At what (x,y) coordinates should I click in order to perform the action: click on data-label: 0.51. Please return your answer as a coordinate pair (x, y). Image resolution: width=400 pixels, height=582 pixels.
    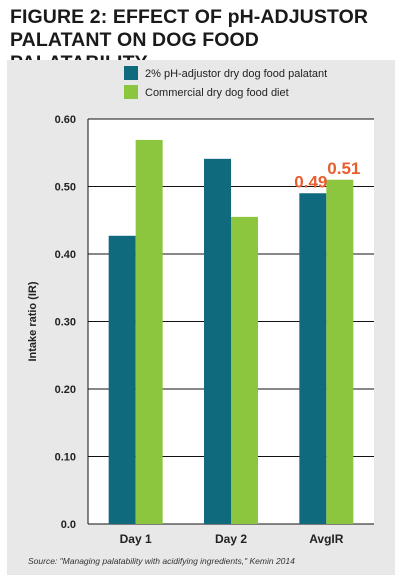
    Looking at the image, I should click on (343, 168).